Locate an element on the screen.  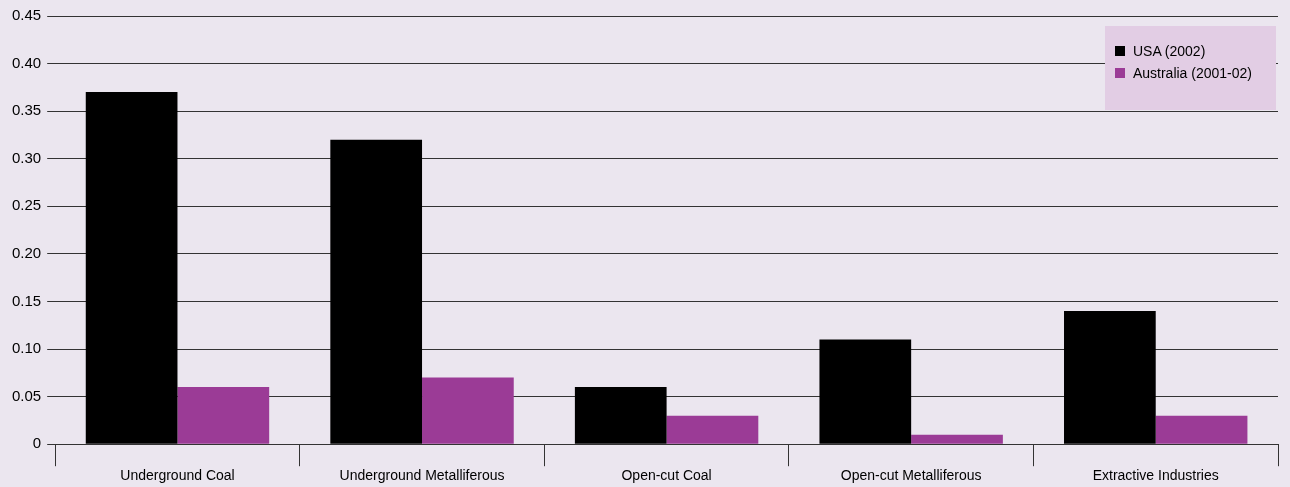
x-tick-label: Extractive Industries is located at coordinates (1155, 475).